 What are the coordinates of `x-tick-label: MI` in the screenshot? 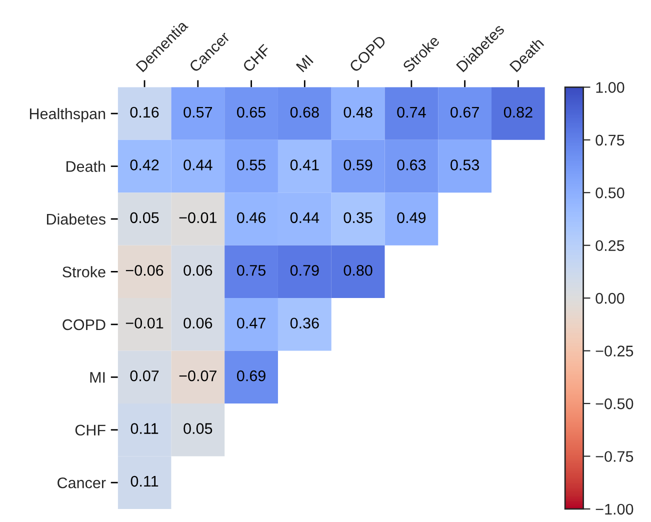 It's located at (305, 63).